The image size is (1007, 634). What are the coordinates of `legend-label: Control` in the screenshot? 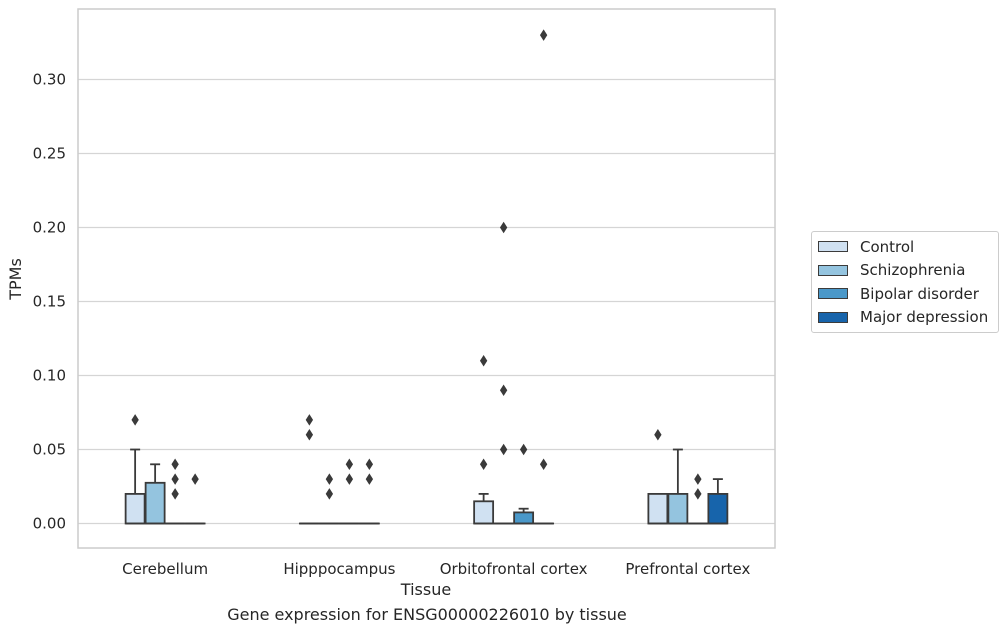 It's located at (887, 246).